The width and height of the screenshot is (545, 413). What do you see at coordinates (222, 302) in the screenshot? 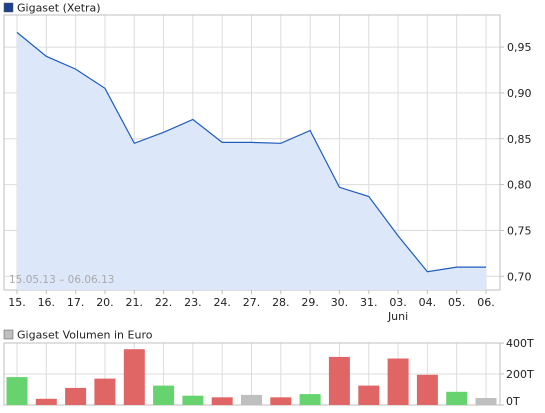
I see `price-x-tick-label: 24.` at bounding box center [222, 302].